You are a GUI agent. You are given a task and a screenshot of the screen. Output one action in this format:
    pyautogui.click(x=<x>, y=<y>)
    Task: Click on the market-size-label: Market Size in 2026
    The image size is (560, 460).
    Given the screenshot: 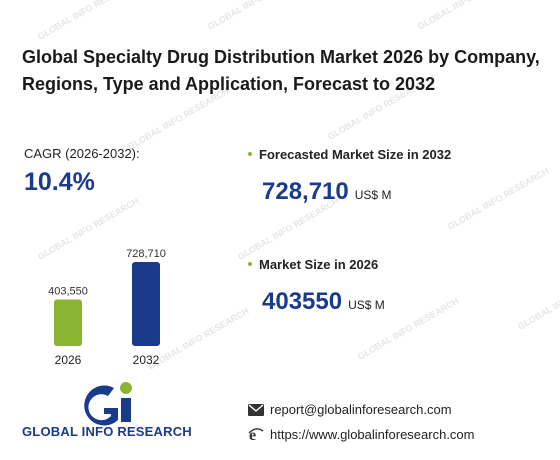 What is the action you would take?
    pyautogui.click(x=319, y=264)
    